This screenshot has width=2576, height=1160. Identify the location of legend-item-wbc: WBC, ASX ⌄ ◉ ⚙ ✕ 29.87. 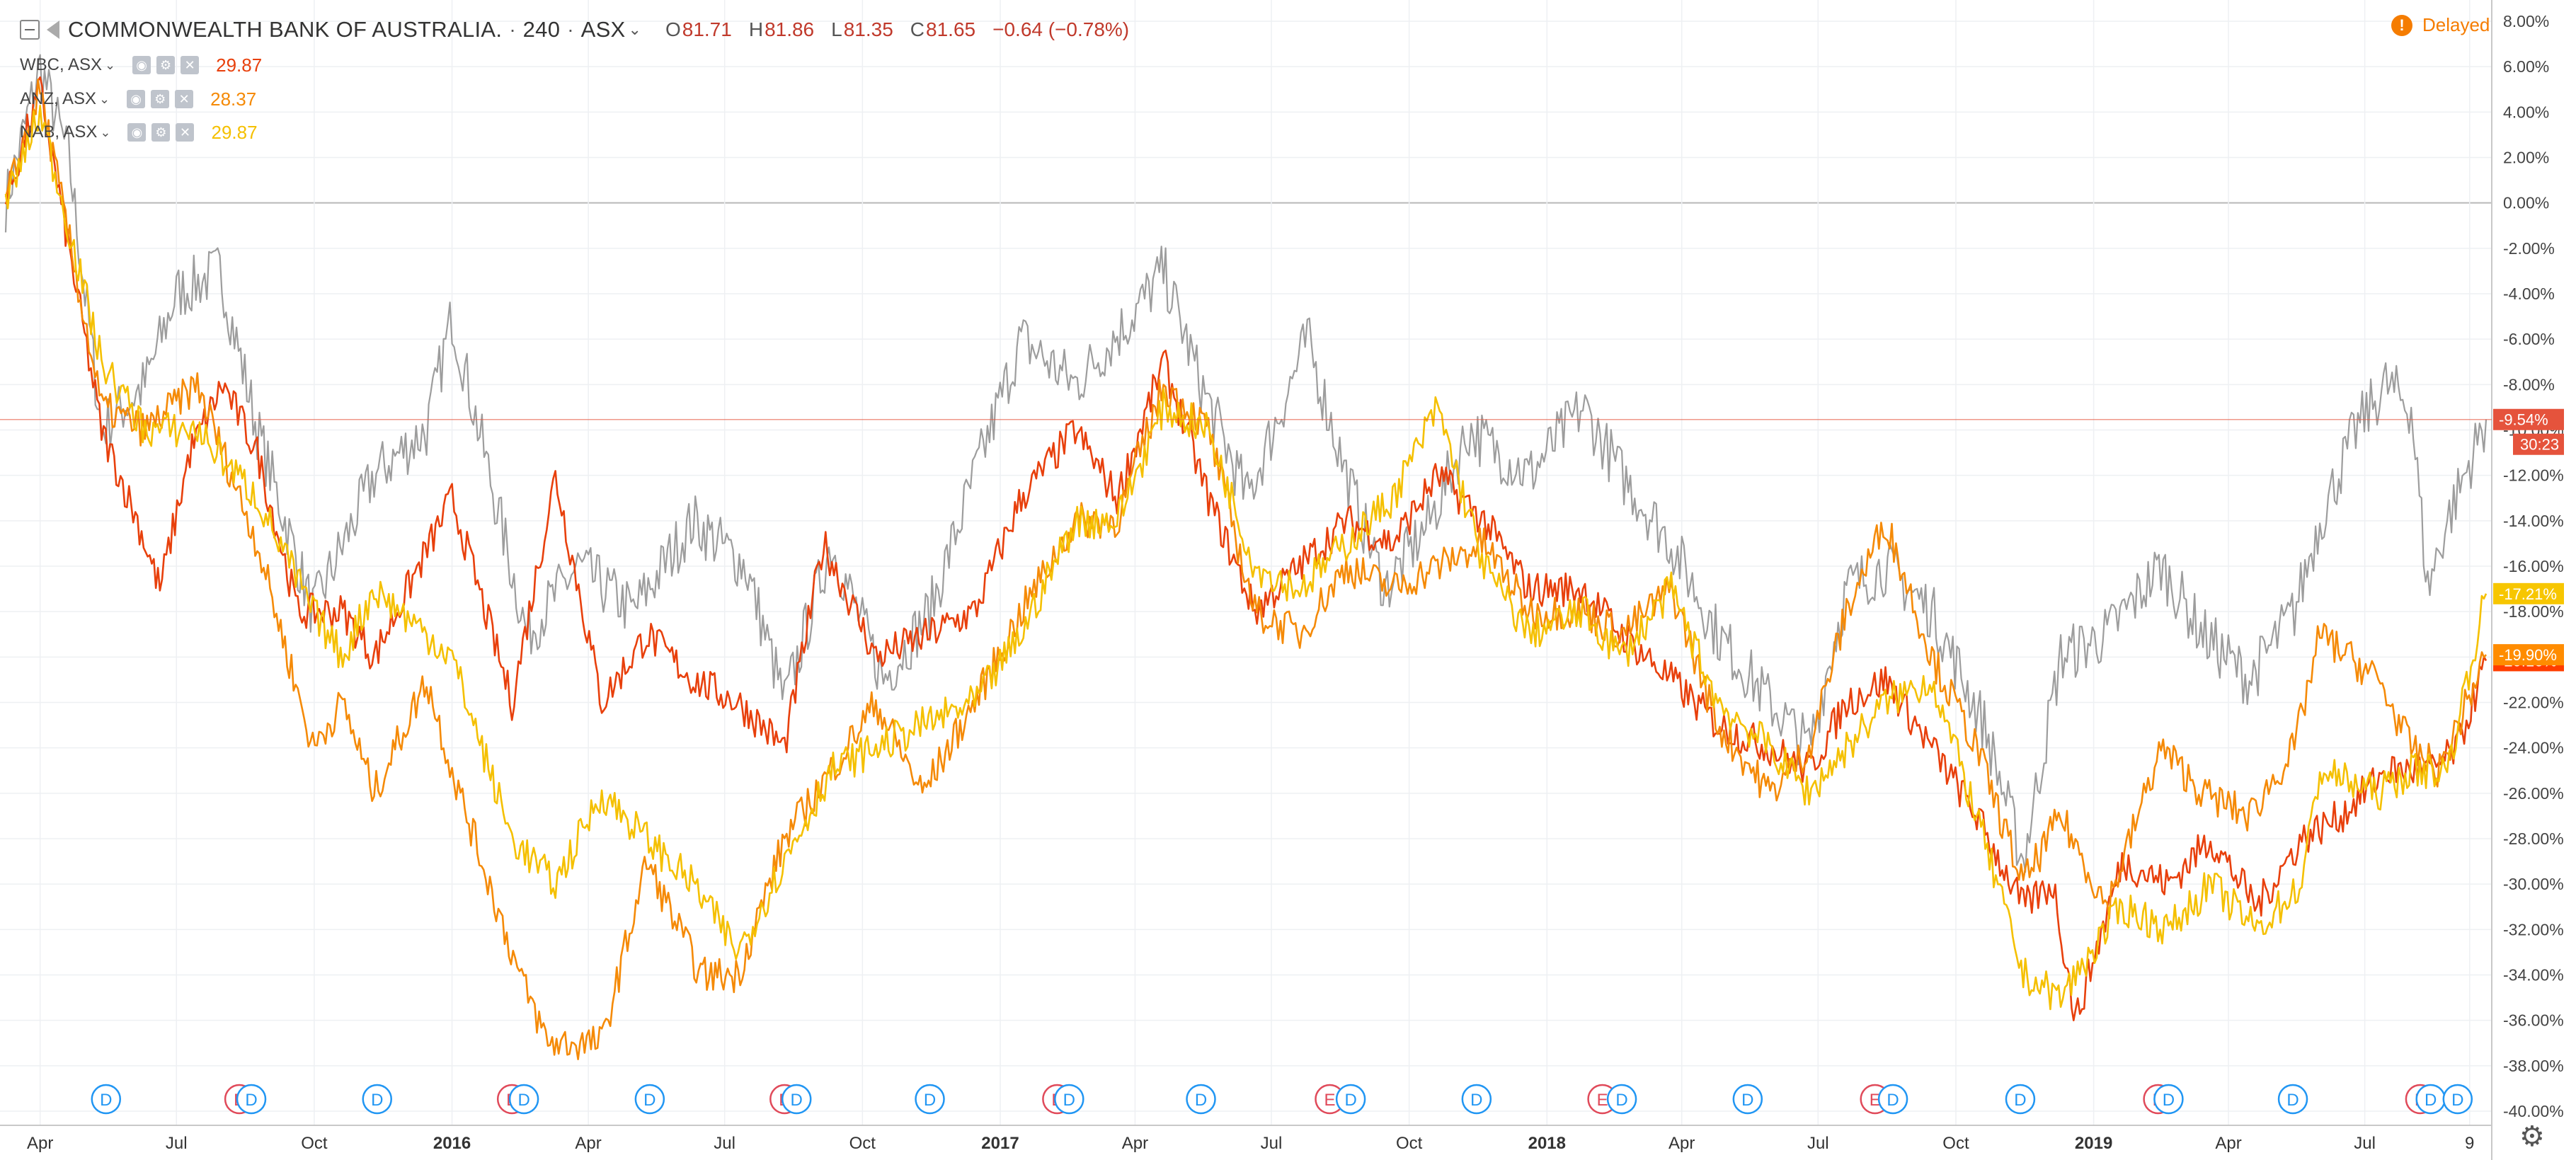
(141, 65).